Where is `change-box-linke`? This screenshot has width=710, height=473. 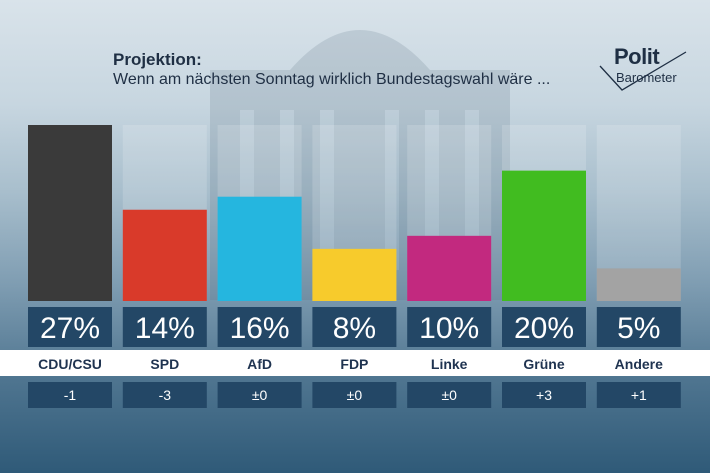 change-box-linke is located at coordinates (449, 395).